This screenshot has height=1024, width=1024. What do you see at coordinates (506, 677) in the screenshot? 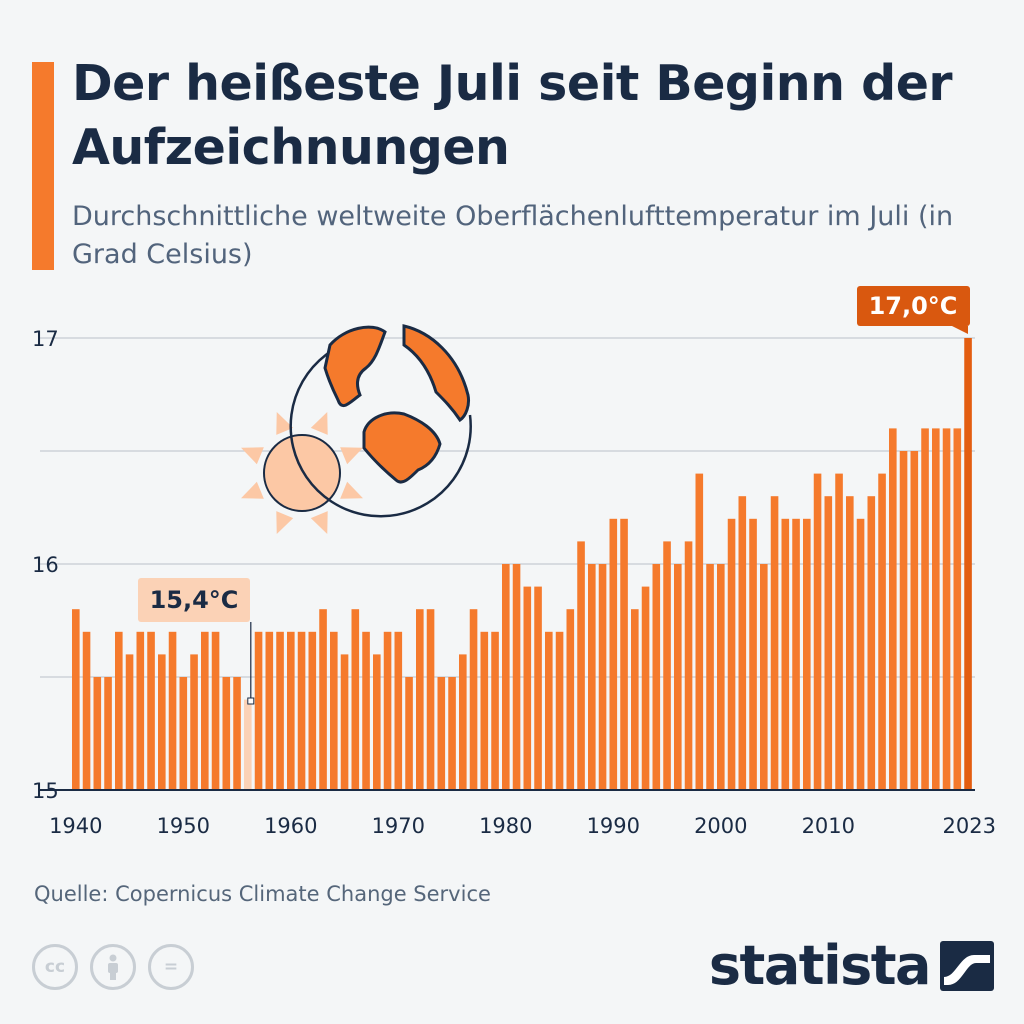
I see `bar-1980` at bounding box center [506, 677].